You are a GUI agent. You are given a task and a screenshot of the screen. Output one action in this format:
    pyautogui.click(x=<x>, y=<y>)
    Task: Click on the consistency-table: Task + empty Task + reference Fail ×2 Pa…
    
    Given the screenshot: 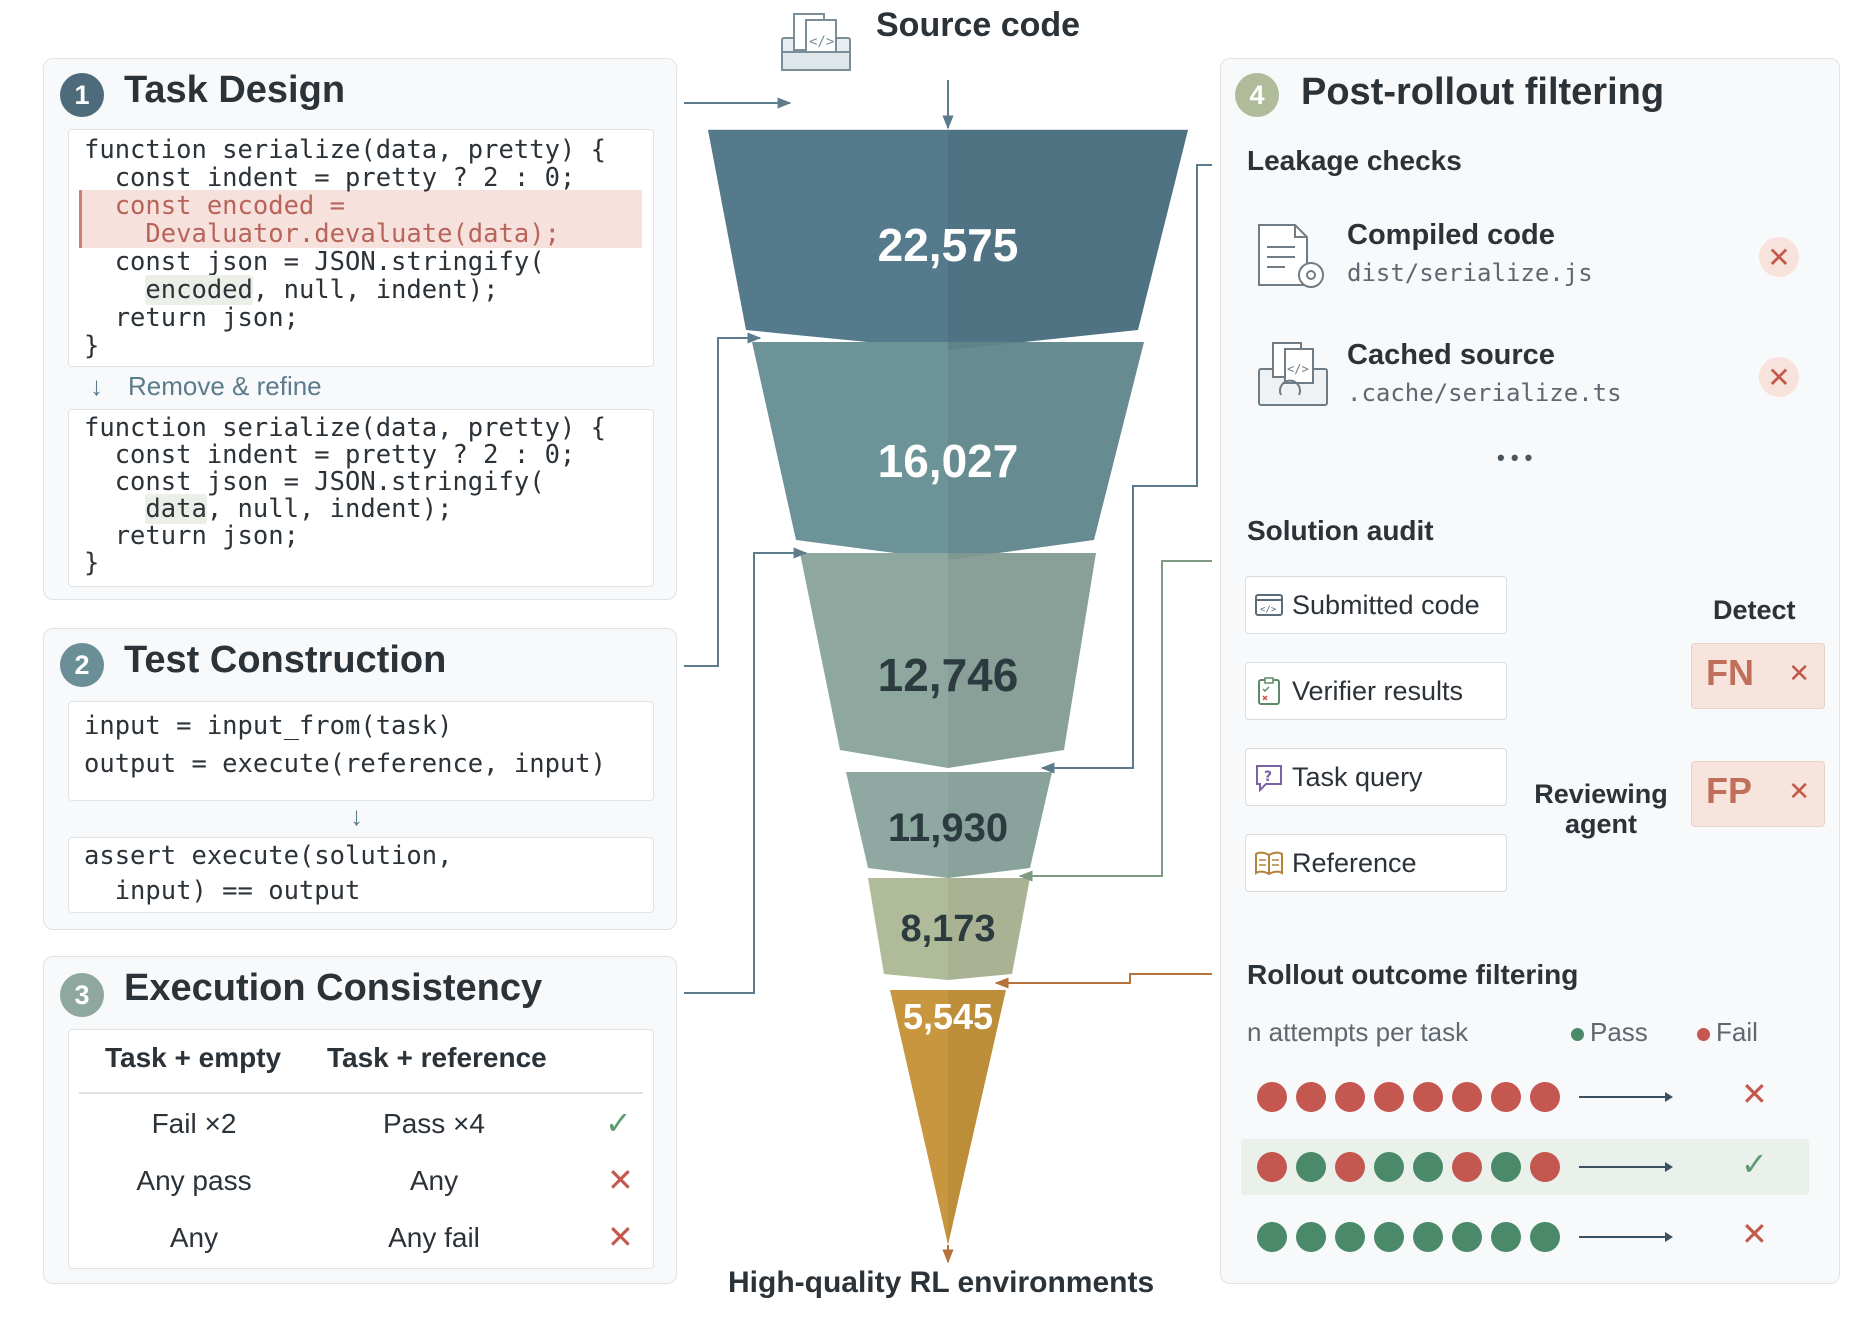 What is the action you would take?
    pyautogui.click(x=361, y=1149)
    